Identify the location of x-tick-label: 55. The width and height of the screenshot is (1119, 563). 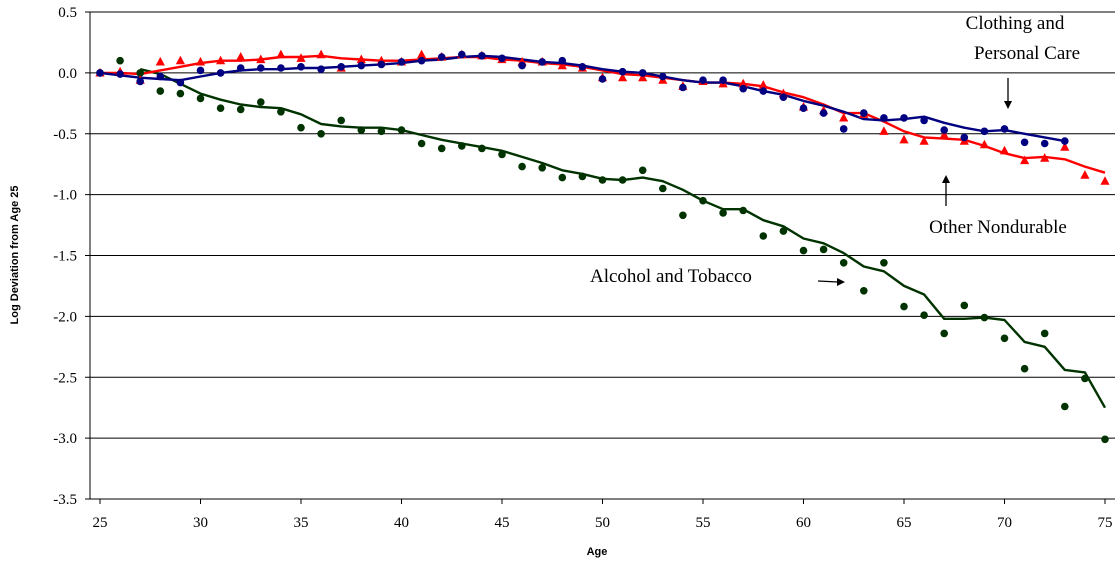
(703, 523).